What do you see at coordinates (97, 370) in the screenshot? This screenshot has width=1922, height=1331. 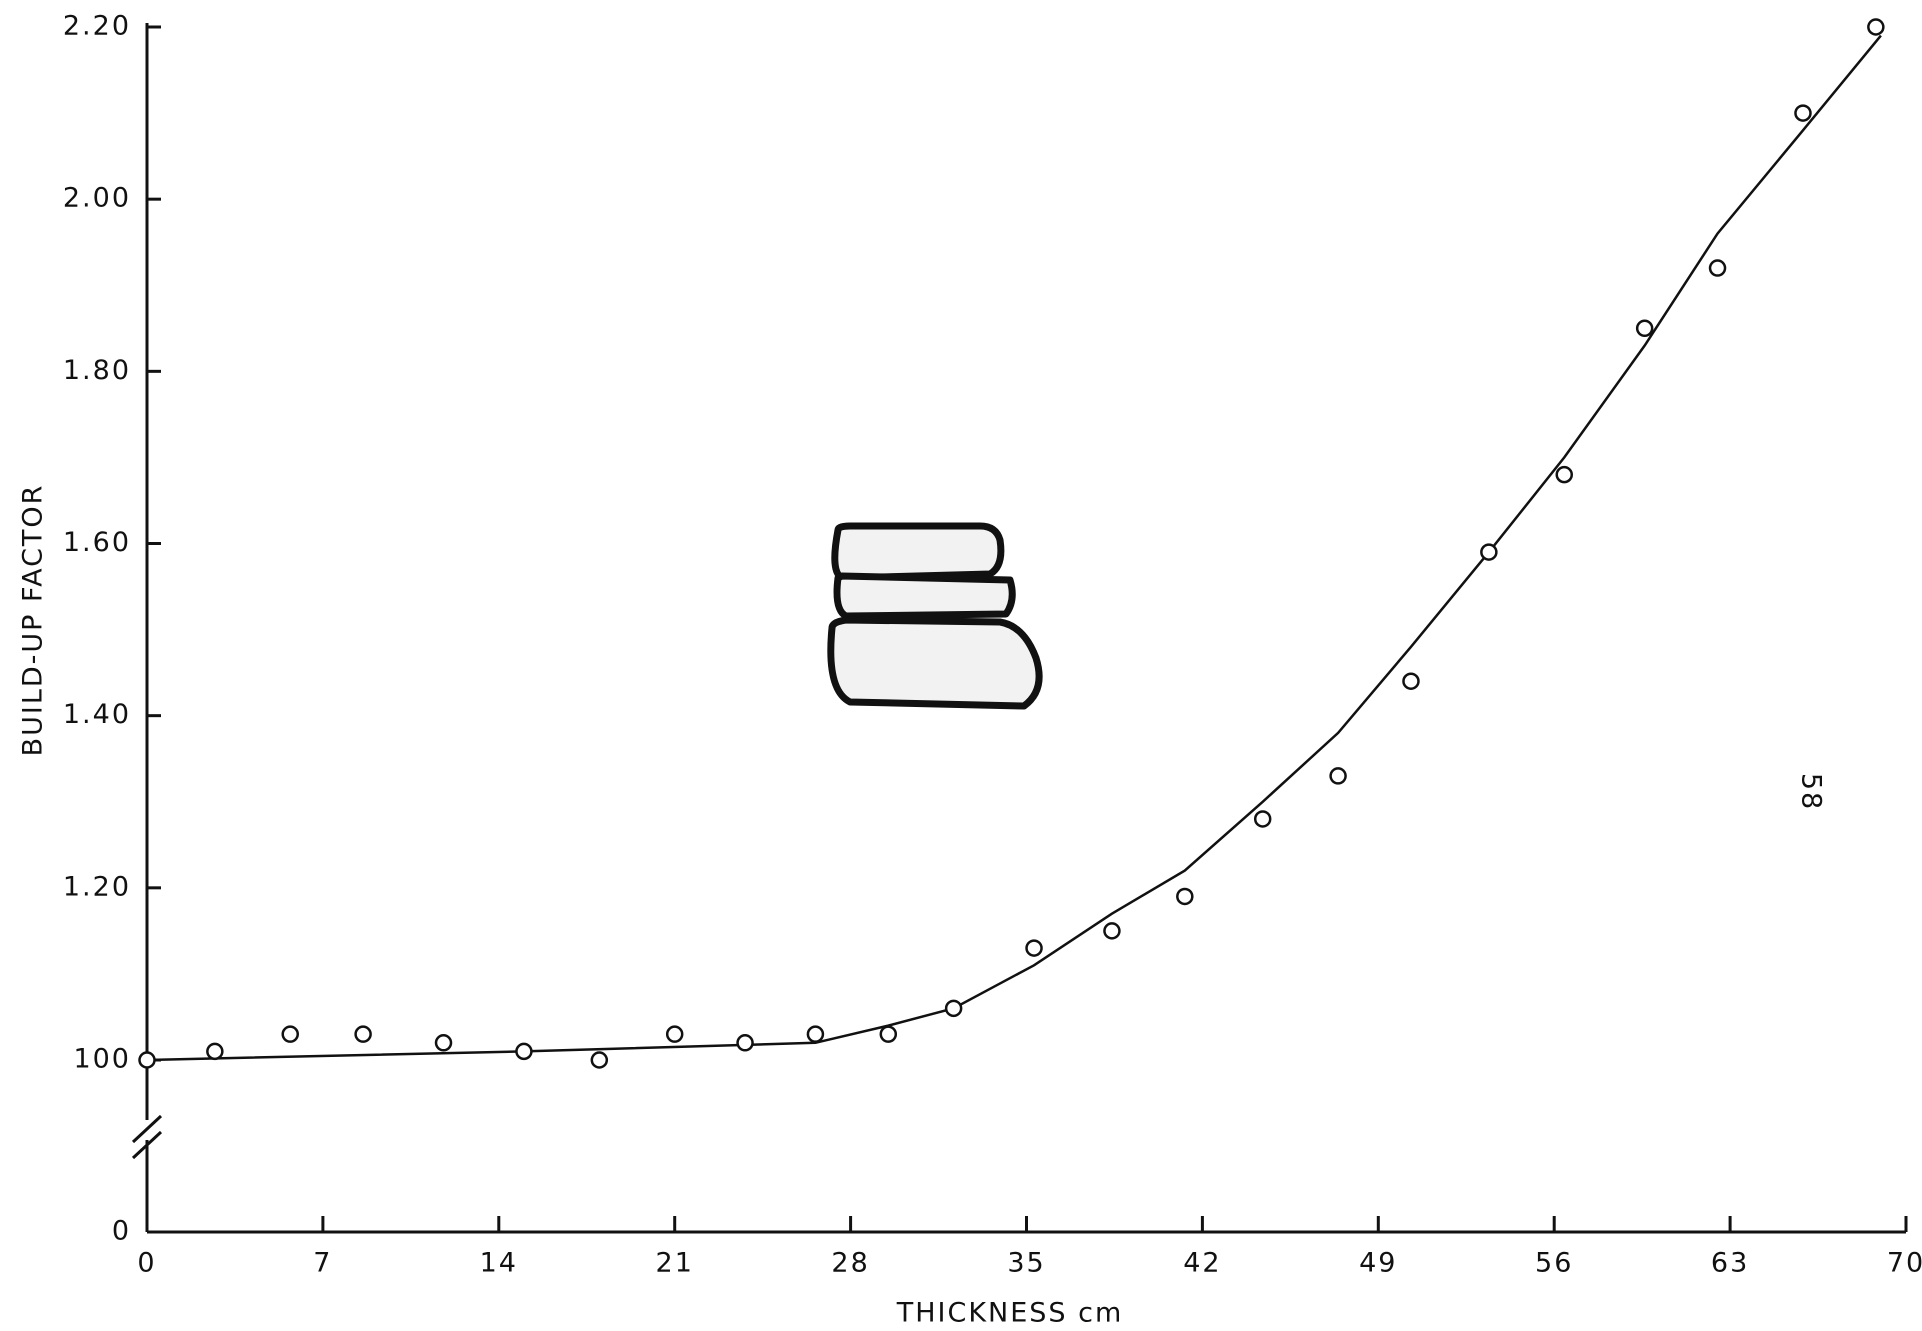 I see `y-tick-label: 1.80` at bounding box center [97, 370].